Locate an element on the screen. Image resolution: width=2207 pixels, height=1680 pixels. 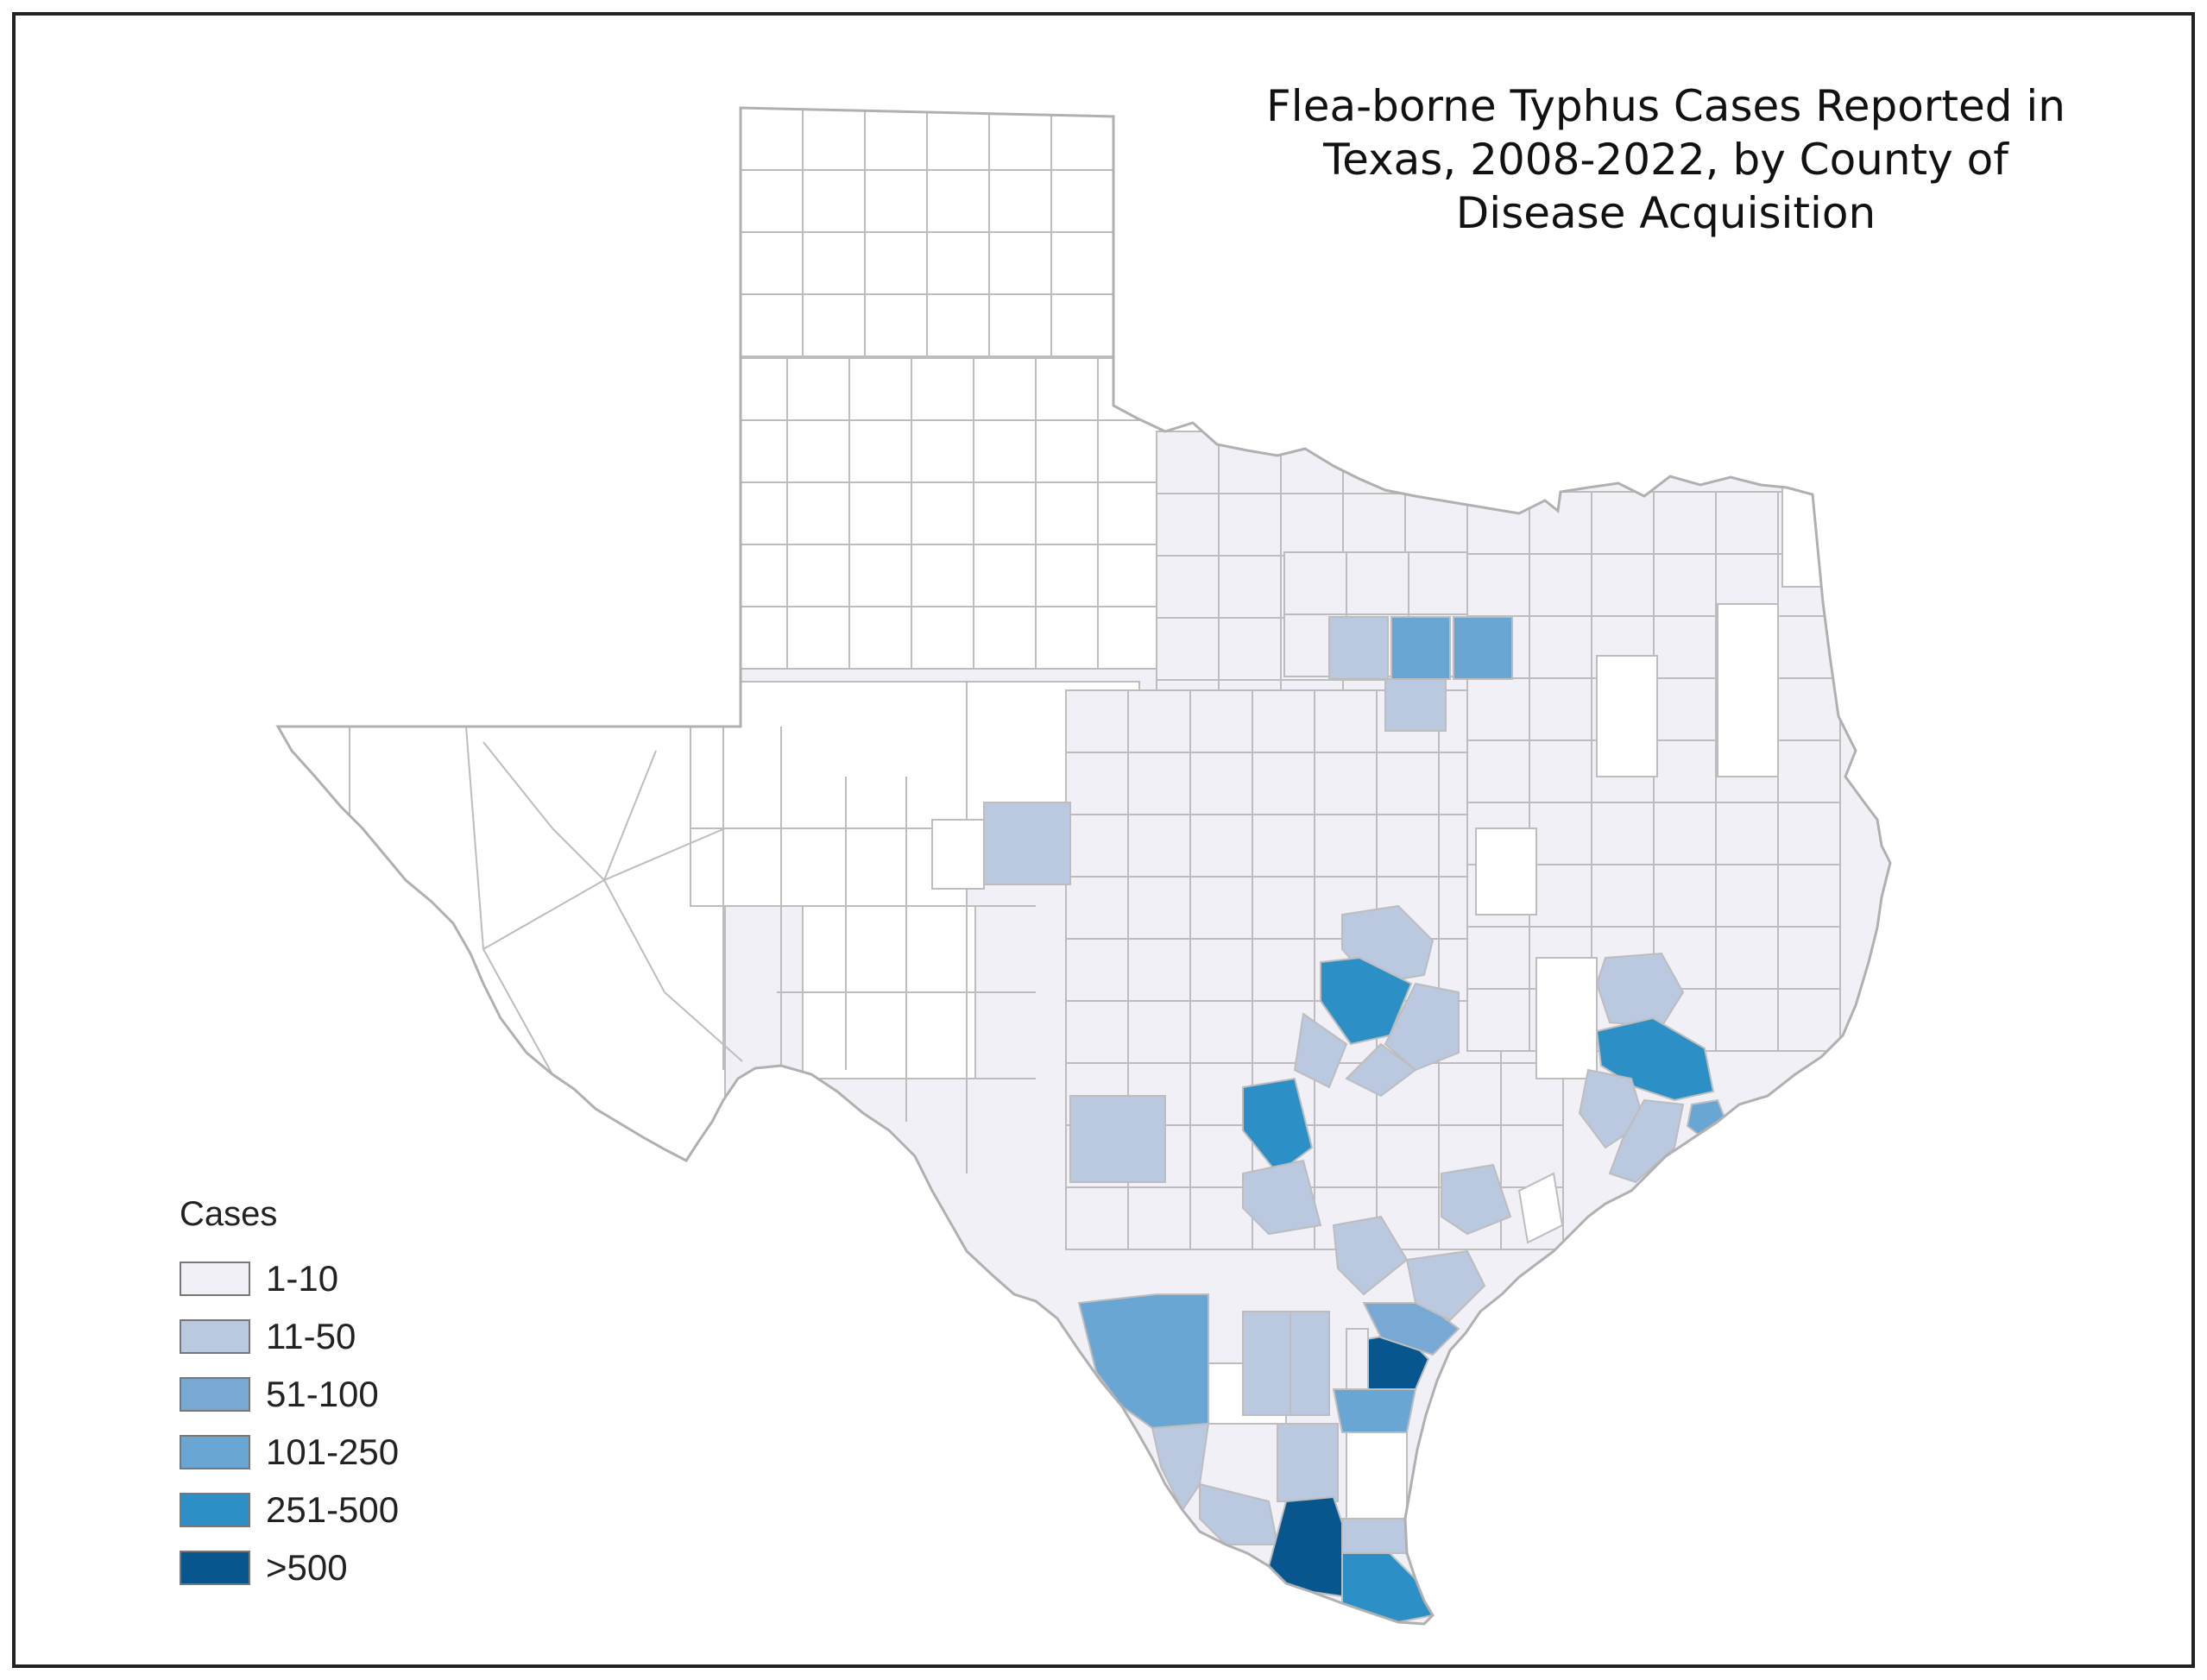
map-title-line-1: Flea-borne Typhus Cases Reported in is located at coordinates (1665, 106).